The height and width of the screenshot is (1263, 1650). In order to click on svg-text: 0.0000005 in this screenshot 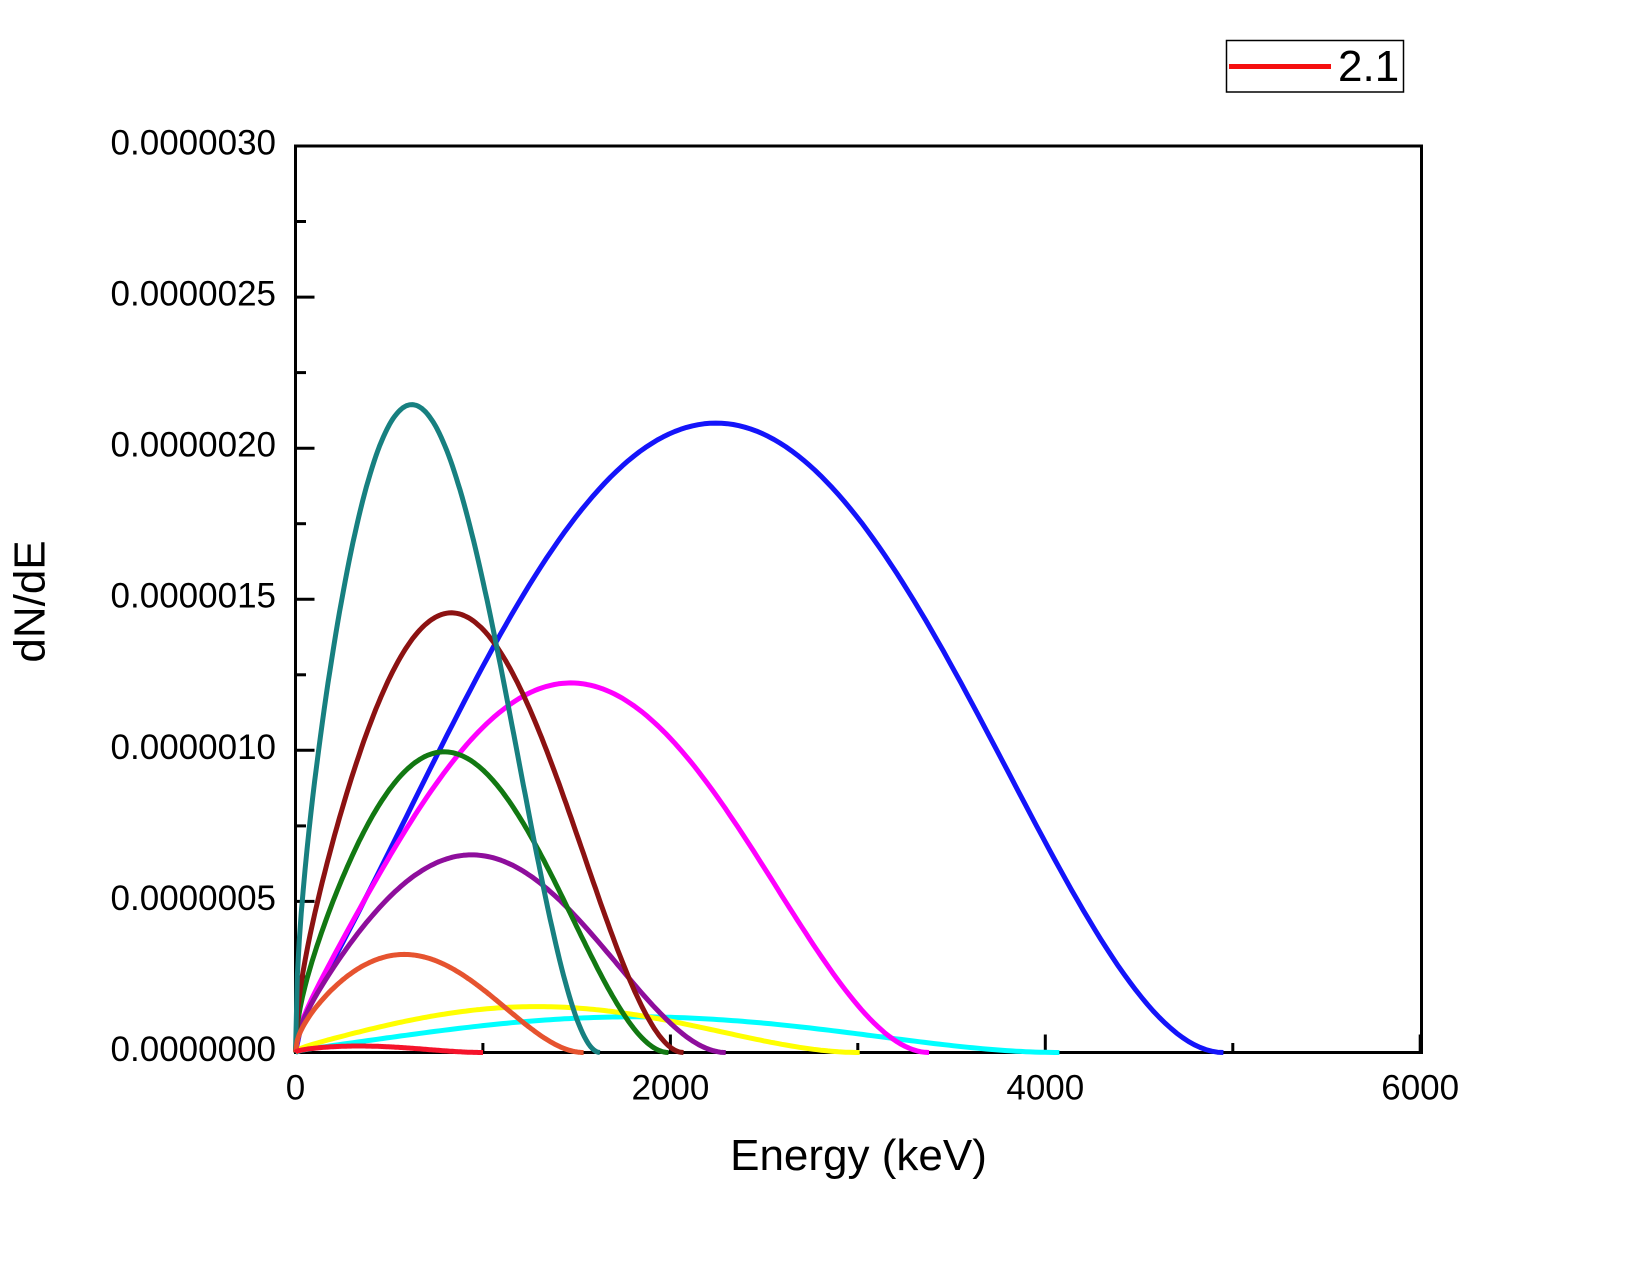, I will do `click(193, 898)`.